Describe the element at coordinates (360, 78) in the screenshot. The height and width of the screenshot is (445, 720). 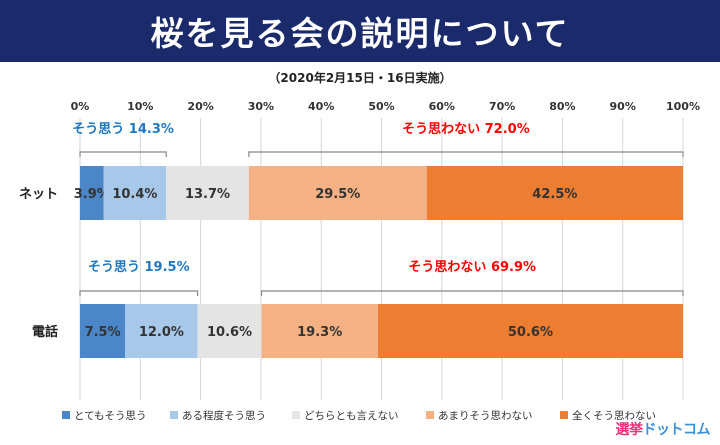
I see `chart-subtitle: （2020年2月15日・16日実施）` at that location.